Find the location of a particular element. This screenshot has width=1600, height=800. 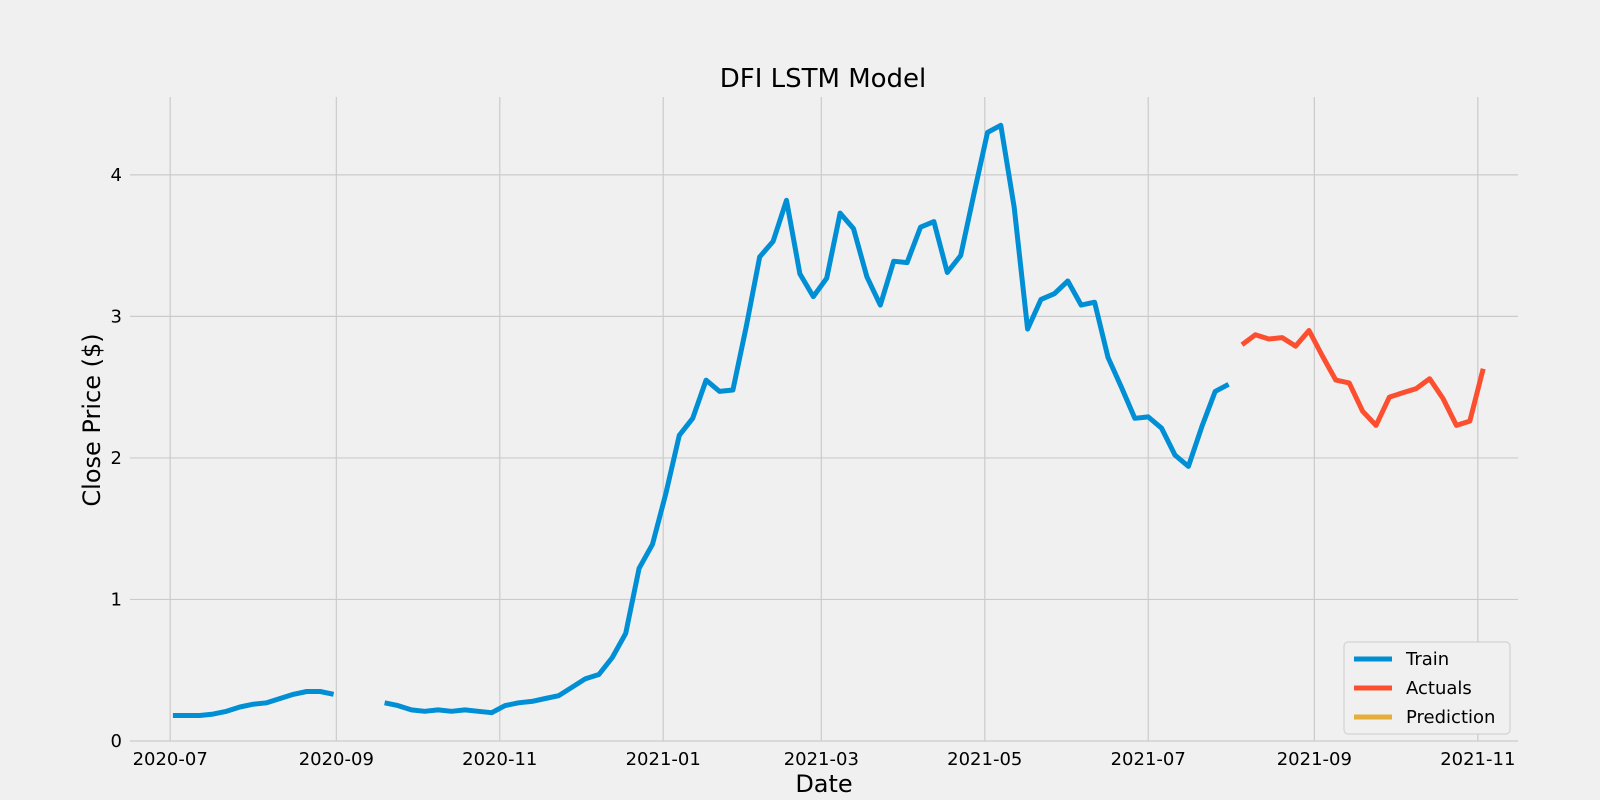

x-tick-label: 2021-05 is located at coordinates (984, 759).